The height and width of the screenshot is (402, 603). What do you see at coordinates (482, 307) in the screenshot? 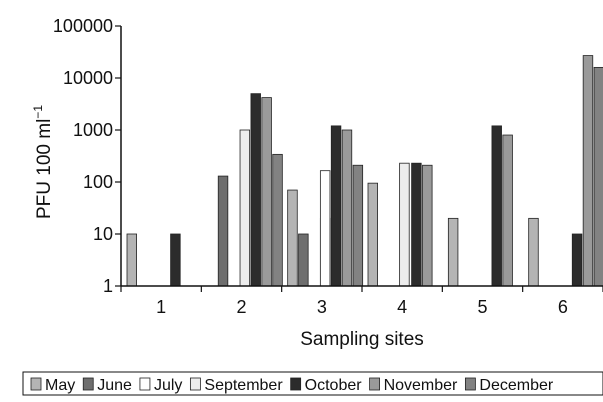
I see `x-tick-label: 5` at bounding box center [482, 307].